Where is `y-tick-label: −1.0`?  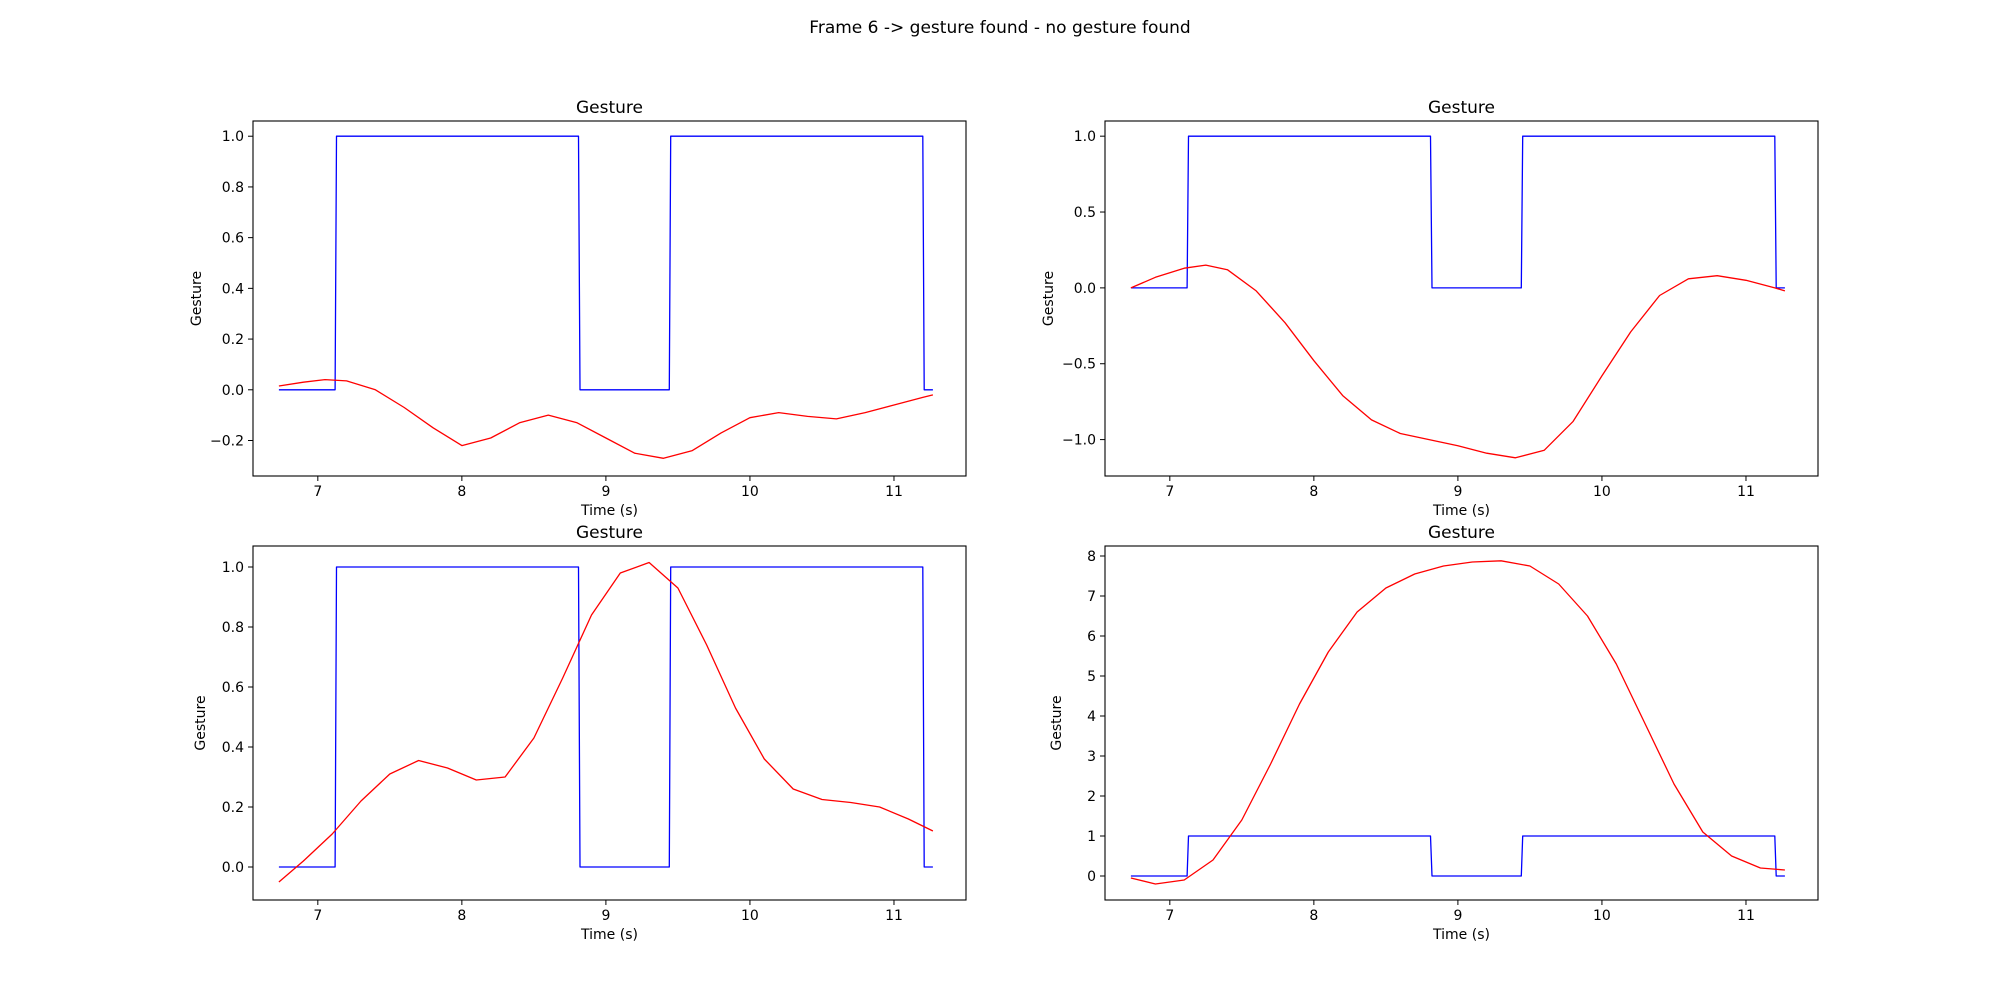
y-tick-label: −1.0 is located at coordinates (1079, 441).